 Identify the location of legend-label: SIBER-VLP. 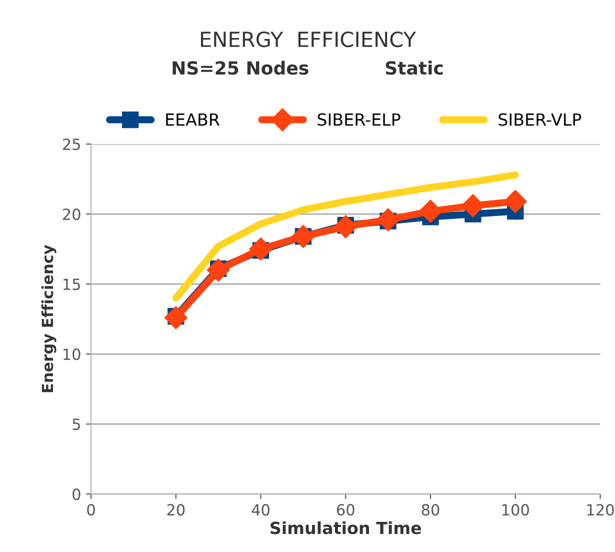
(540, 119).